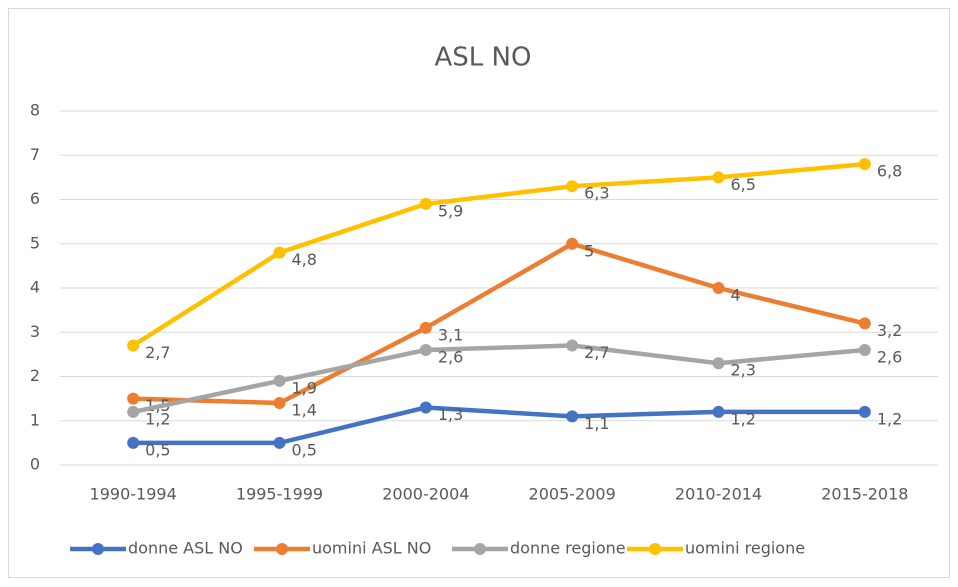 The image size is (958, 587). I want to click on data-label: 1,1, so click(596, 423).